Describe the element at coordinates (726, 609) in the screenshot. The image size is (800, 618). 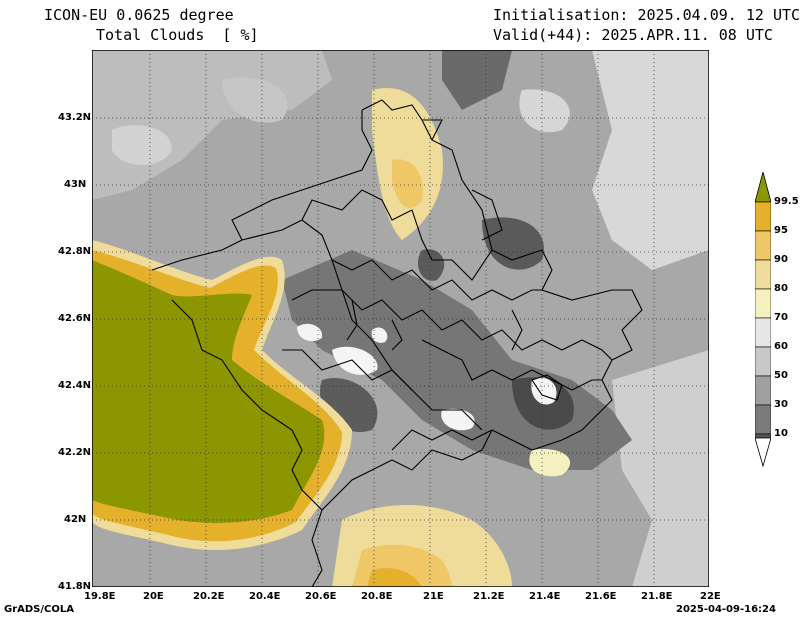
I see `render-timestamp: 2025-04-09-16:24` at that location.